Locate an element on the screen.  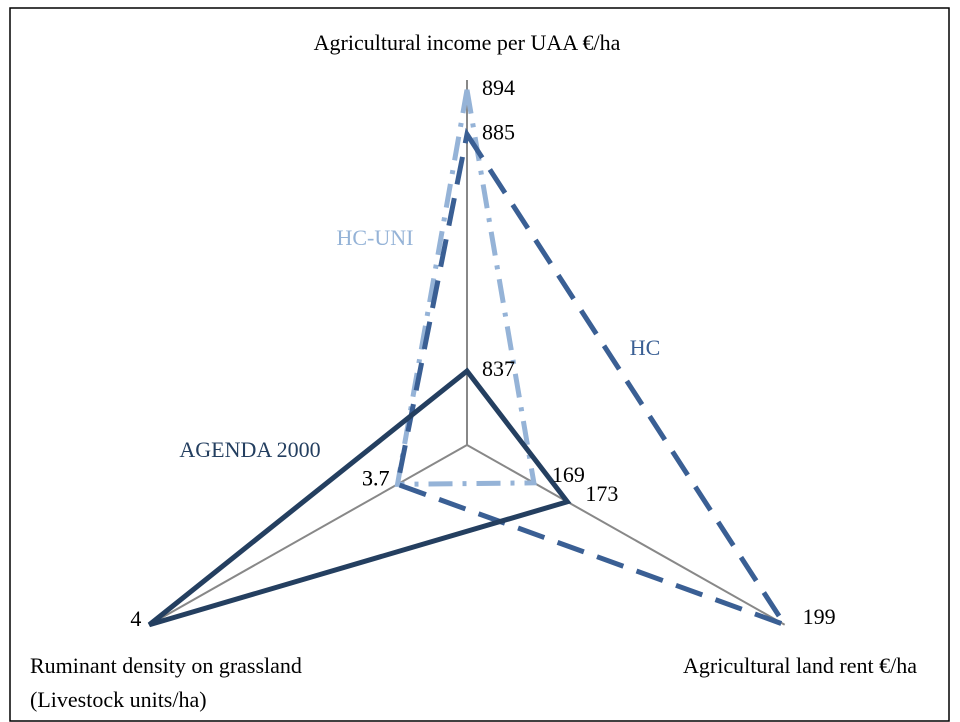
value-label: 169 is located at coordinates (568, 474).